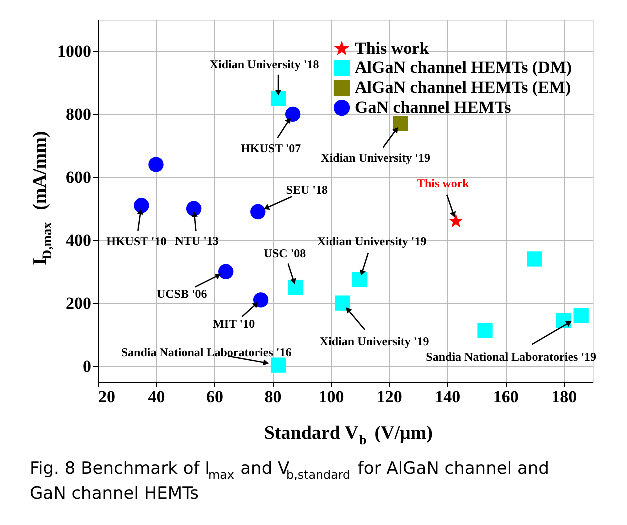  I want to click on annotation: Xidian University '18, so click(265, 65).